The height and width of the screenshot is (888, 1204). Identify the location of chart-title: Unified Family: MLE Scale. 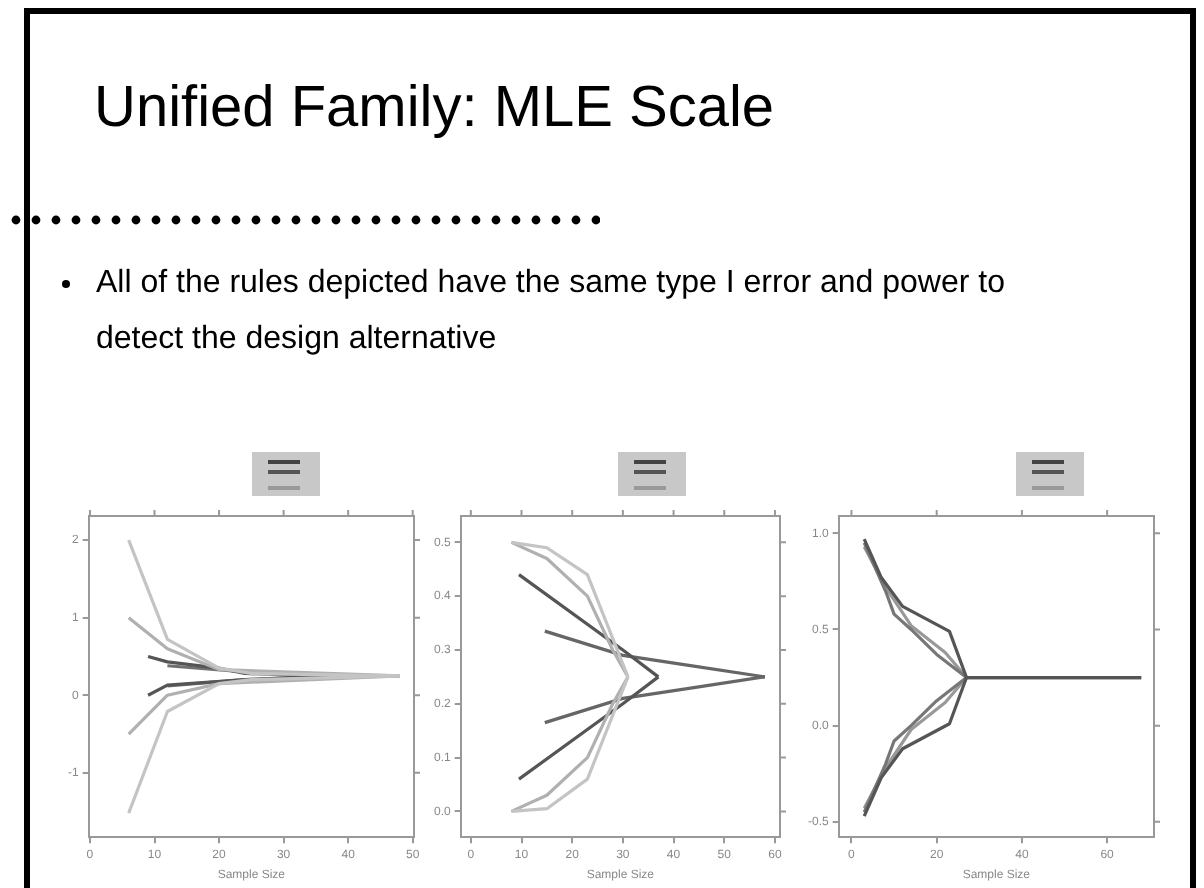
(434, 109).